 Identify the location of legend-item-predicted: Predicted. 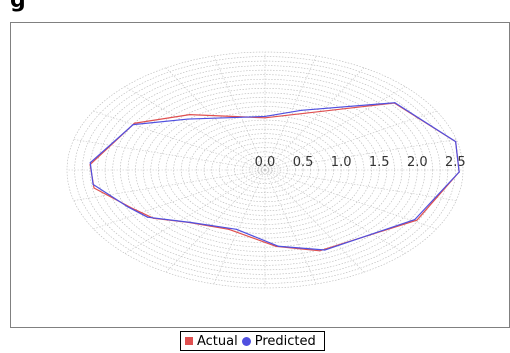
(278, 341).